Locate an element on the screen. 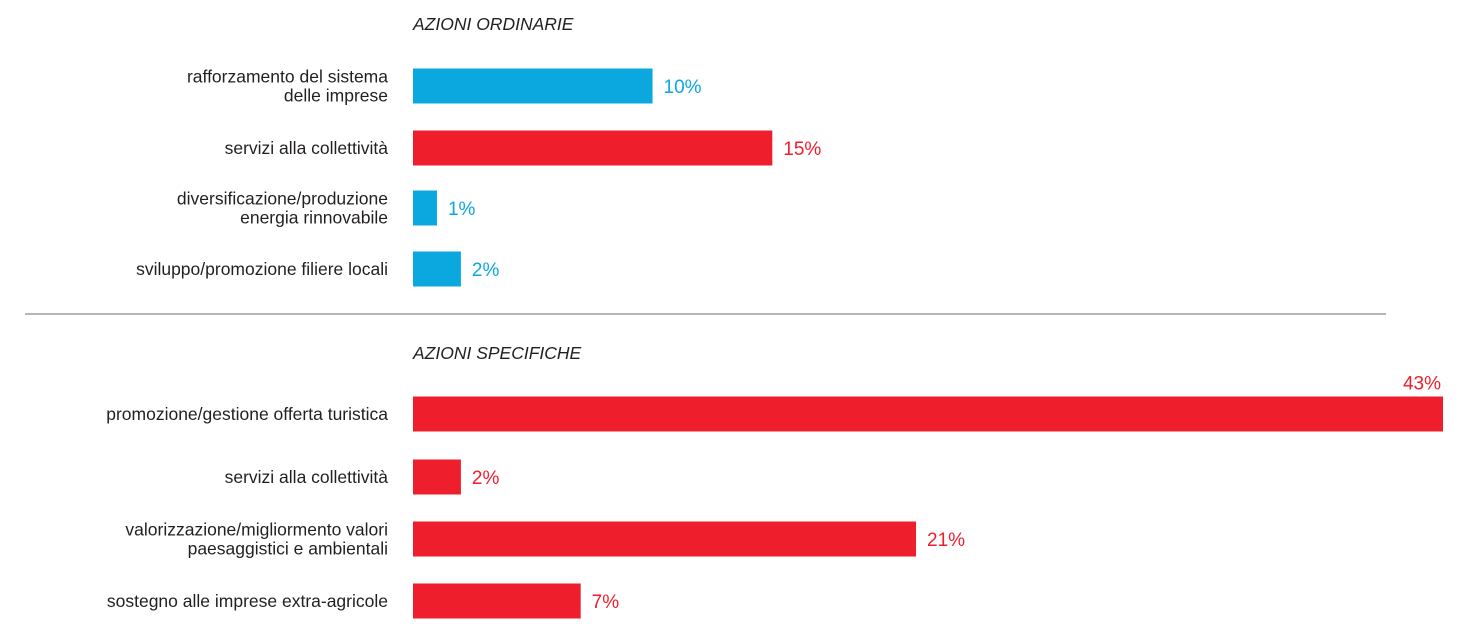  category-label: promozione/gestione offerta turistica is located at coordinates (247, 414).